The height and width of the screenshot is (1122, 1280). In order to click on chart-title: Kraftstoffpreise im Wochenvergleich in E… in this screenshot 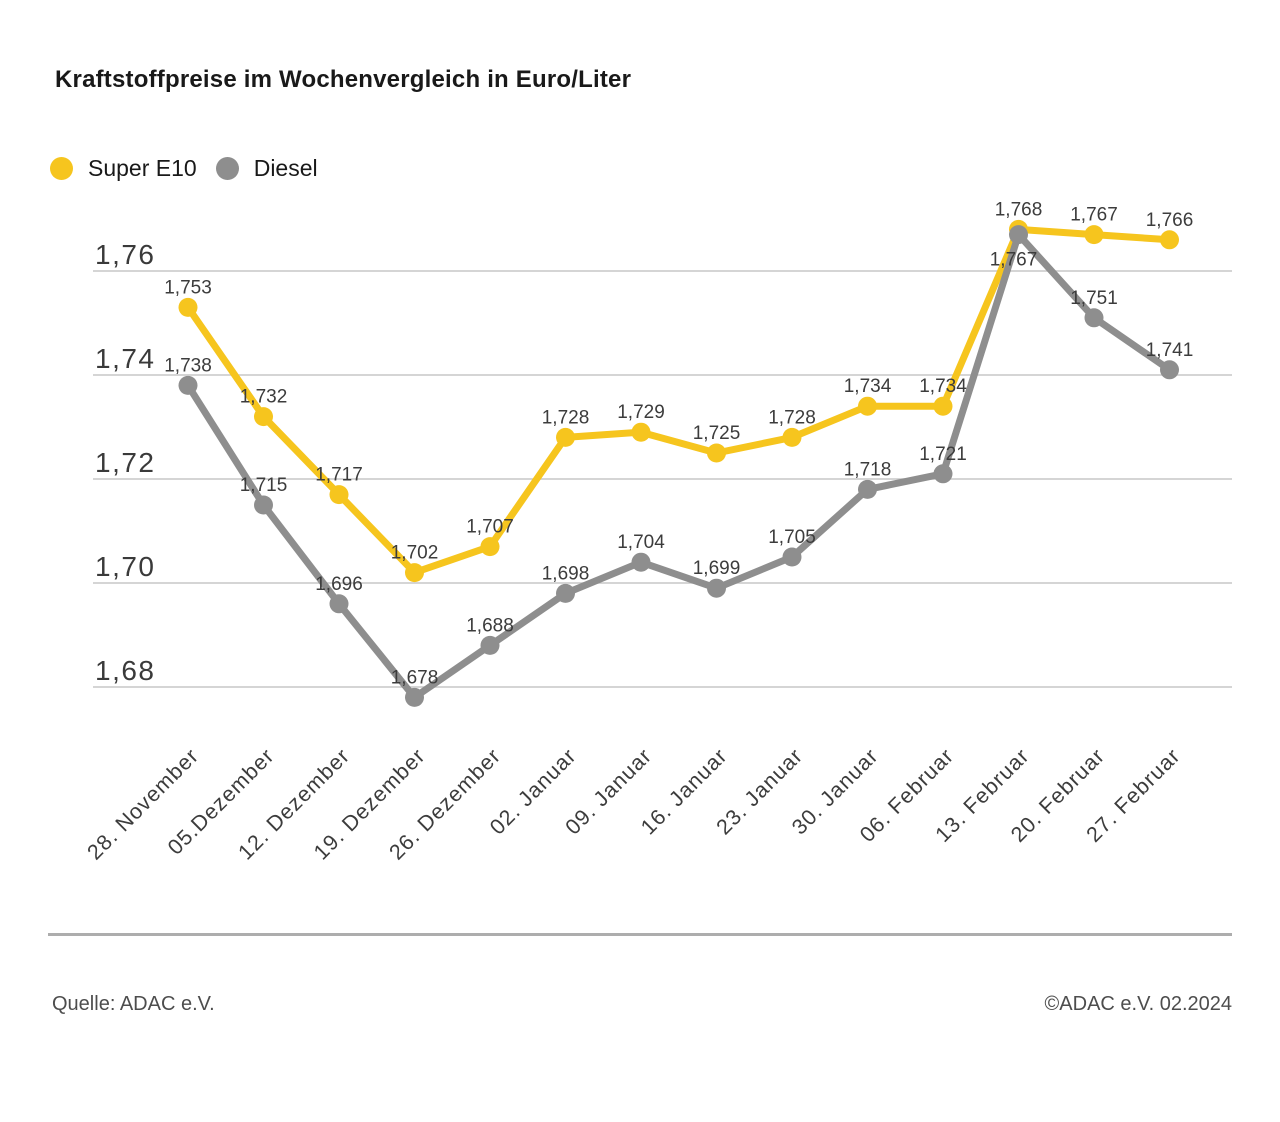, I will do `click(343, 79)`.